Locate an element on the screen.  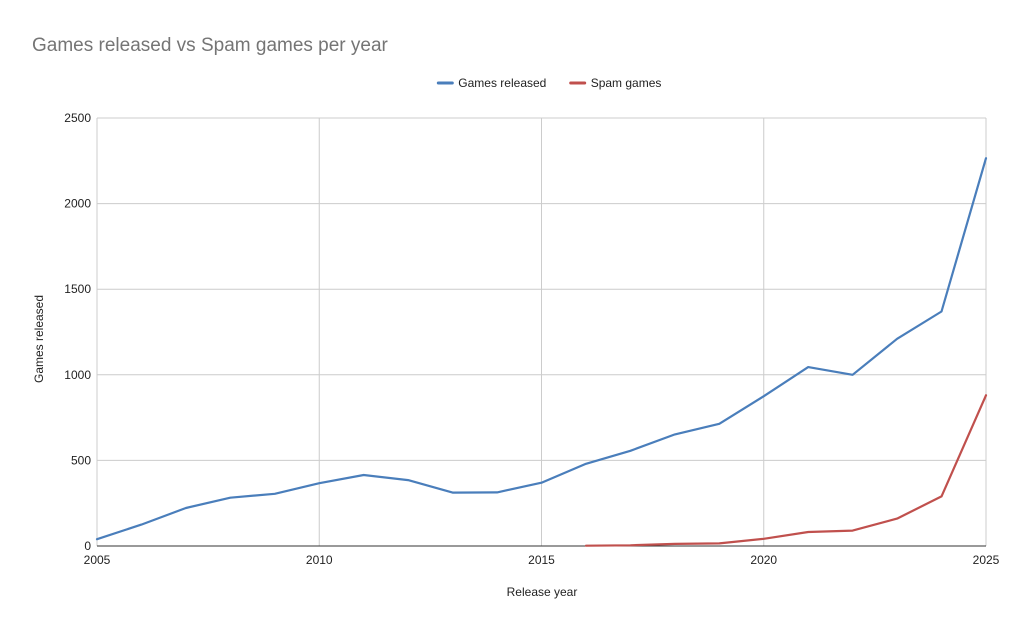
x-tick-label: 2005 is located at coordinates (97, 560).